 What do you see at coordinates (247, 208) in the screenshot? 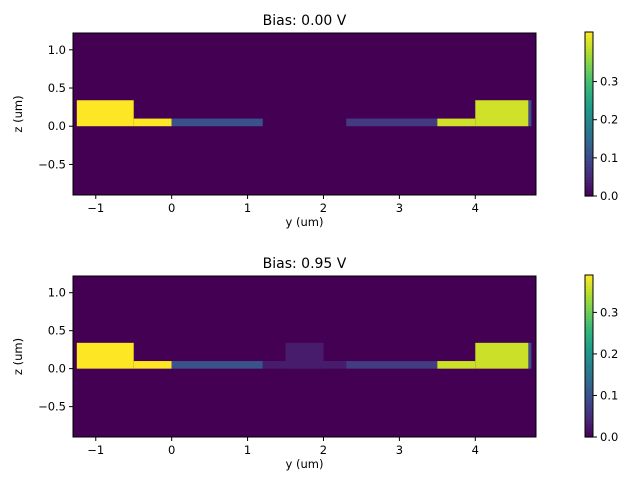
I see `x-tick-label: 1` at bounding box center [247, 208].